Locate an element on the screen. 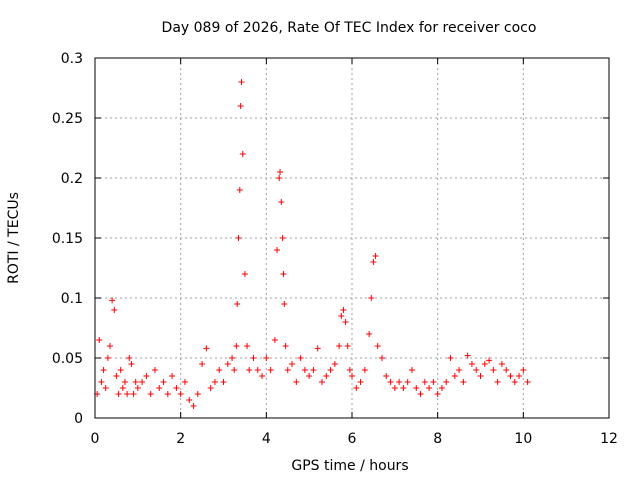 This screenshot has height=480, width=640. x-tick-label: 4 is located at coordinates (266, 439).